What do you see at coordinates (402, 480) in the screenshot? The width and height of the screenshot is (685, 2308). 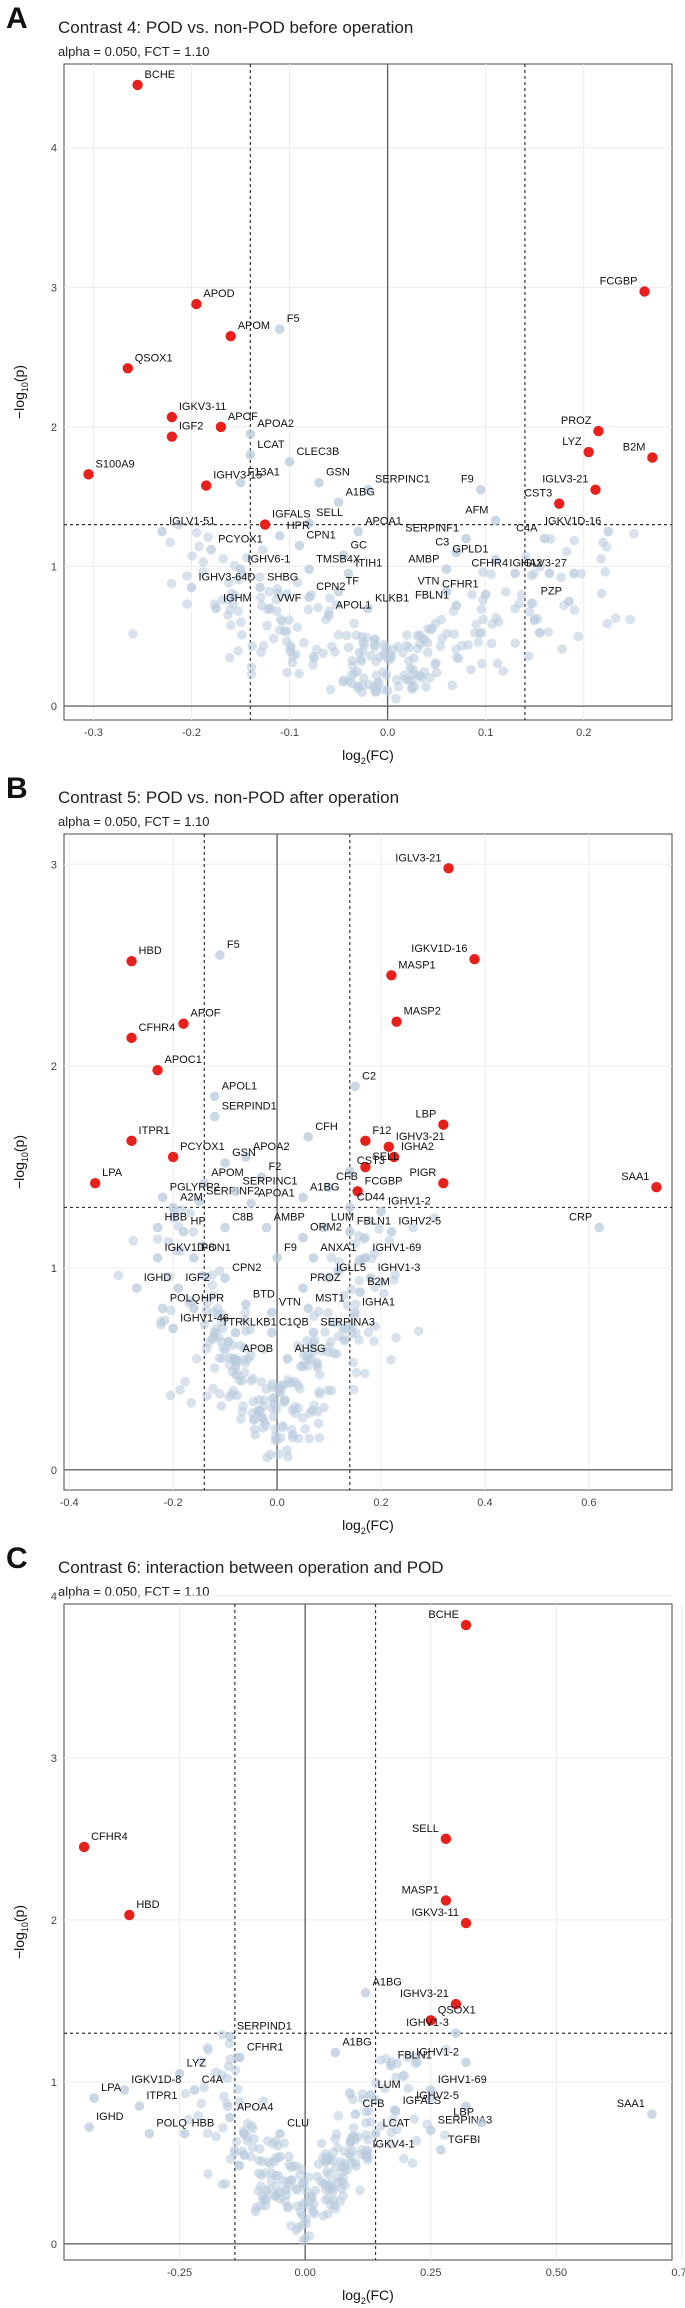 I see `point-label: SERPINC1` at bounding box center [402, 480].